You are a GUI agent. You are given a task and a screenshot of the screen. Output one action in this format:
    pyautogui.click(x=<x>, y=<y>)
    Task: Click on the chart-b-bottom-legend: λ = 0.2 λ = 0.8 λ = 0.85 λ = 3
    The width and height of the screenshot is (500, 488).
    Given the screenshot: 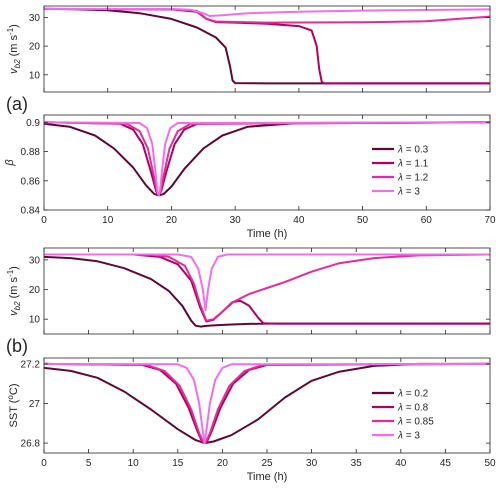 What is the action you would take?
    pyautogui.click(x=403, y=415)
    